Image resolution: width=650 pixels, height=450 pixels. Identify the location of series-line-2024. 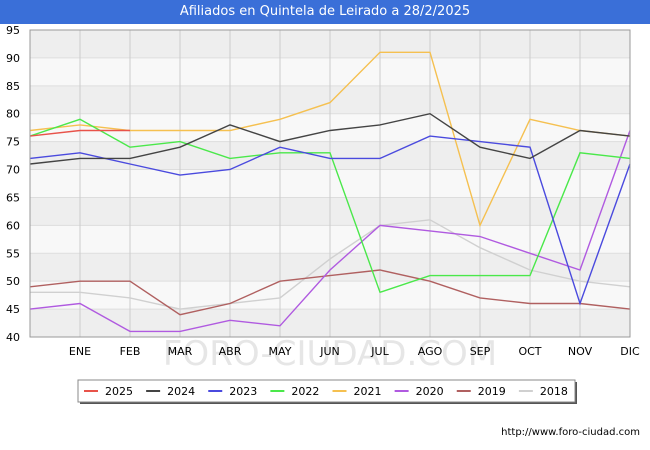
(330, 138).